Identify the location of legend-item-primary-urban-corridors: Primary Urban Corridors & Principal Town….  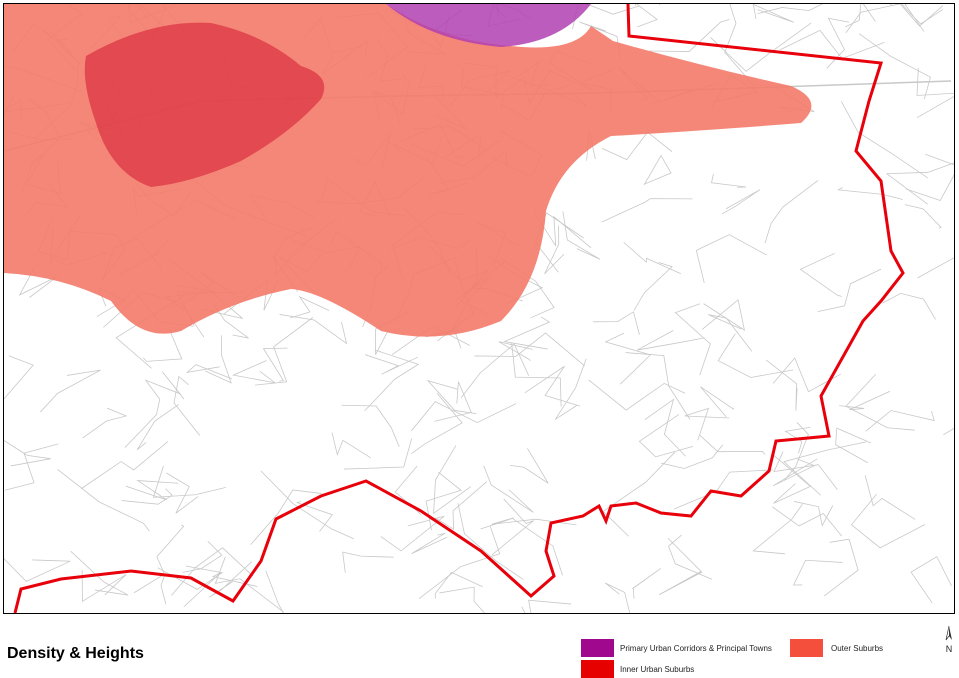
(676, 648).